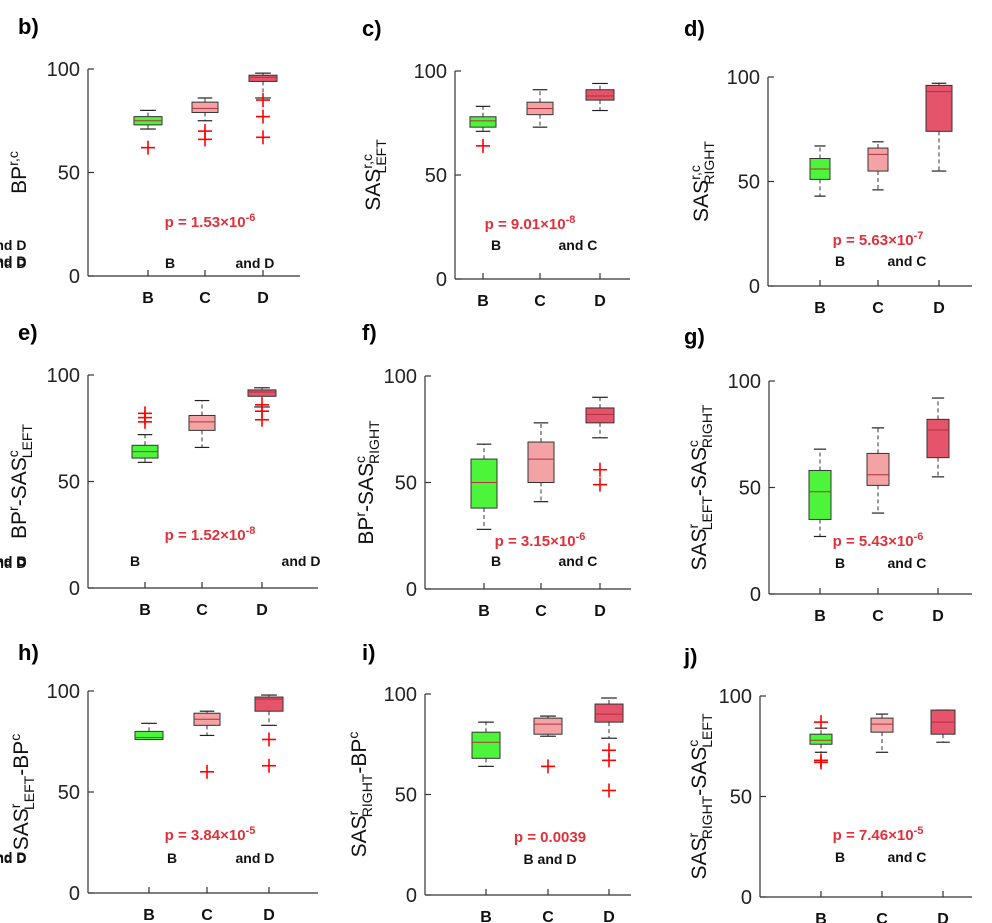 The width and height of the screenshot is (992, 923). I want to click on panel-letter: f), so click(369, 332).